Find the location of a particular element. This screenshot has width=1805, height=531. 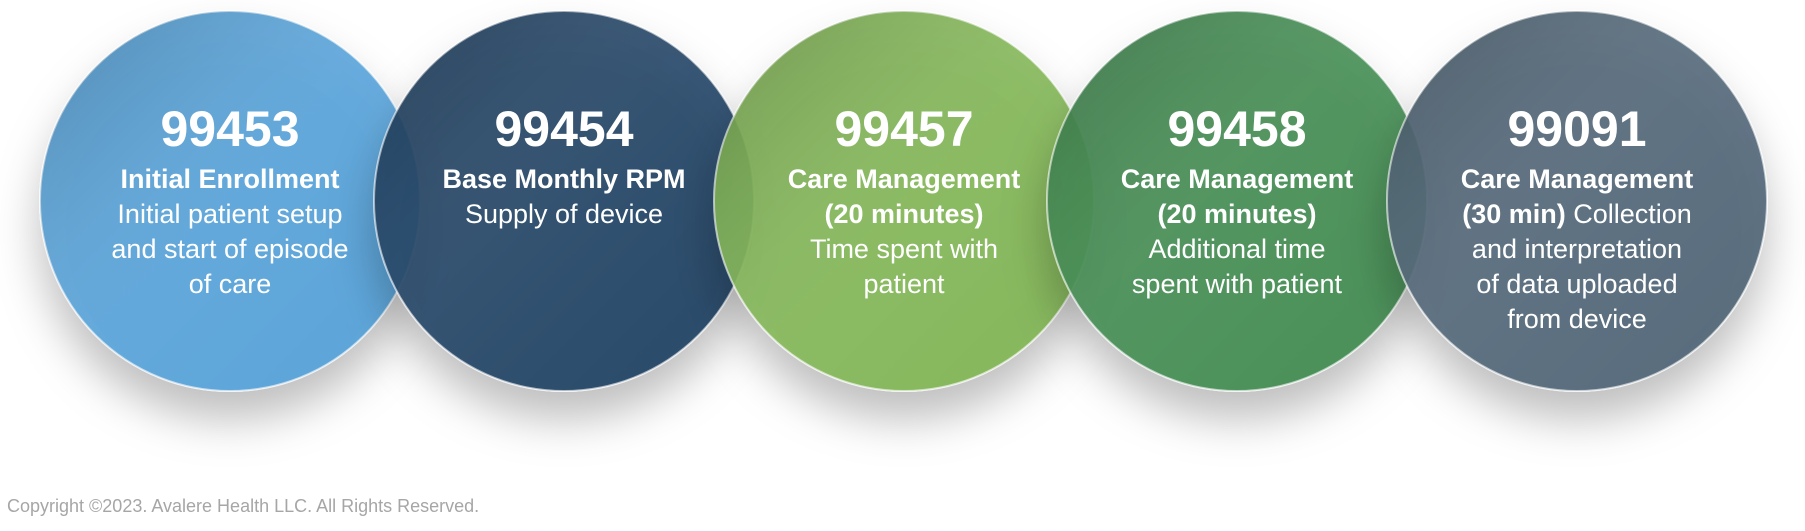

step-code: 99458 is located at coordinates (1236, 129).